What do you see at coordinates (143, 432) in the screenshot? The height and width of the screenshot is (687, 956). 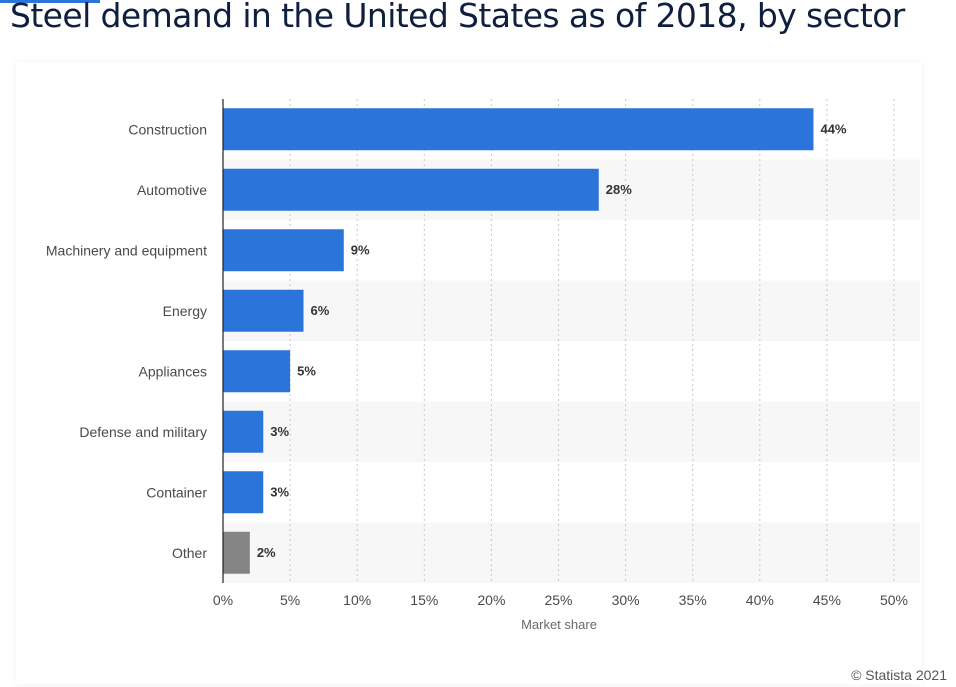 I see `category-label: Defense and military` at bounding box center [143, 432].